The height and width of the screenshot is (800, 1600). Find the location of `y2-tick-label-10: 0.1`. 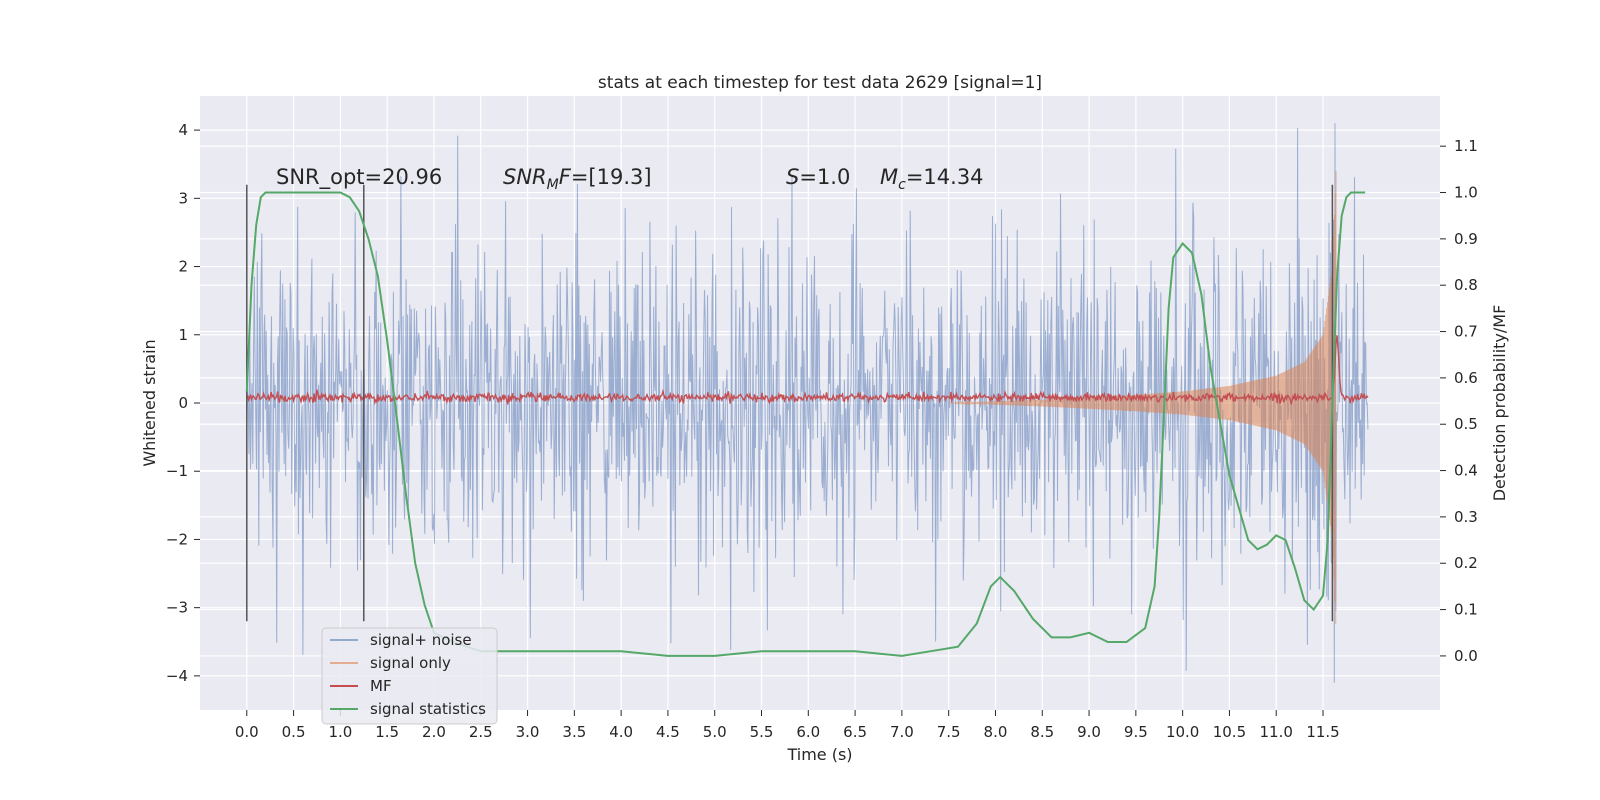

y2-tick-label-10: 0.1 is located at coordinates (1466, 610).